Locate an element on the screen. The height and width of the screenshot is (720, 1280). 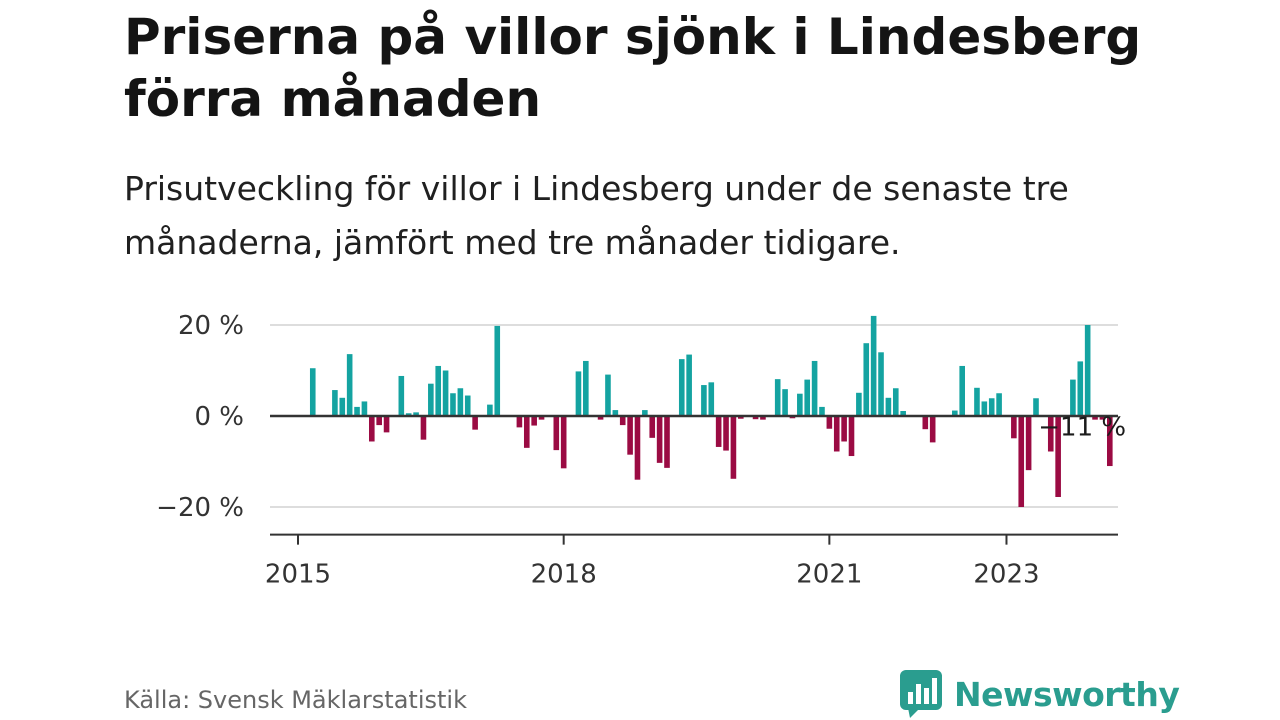
x-tick-label: 2015 is located at coordinates (298, 575).